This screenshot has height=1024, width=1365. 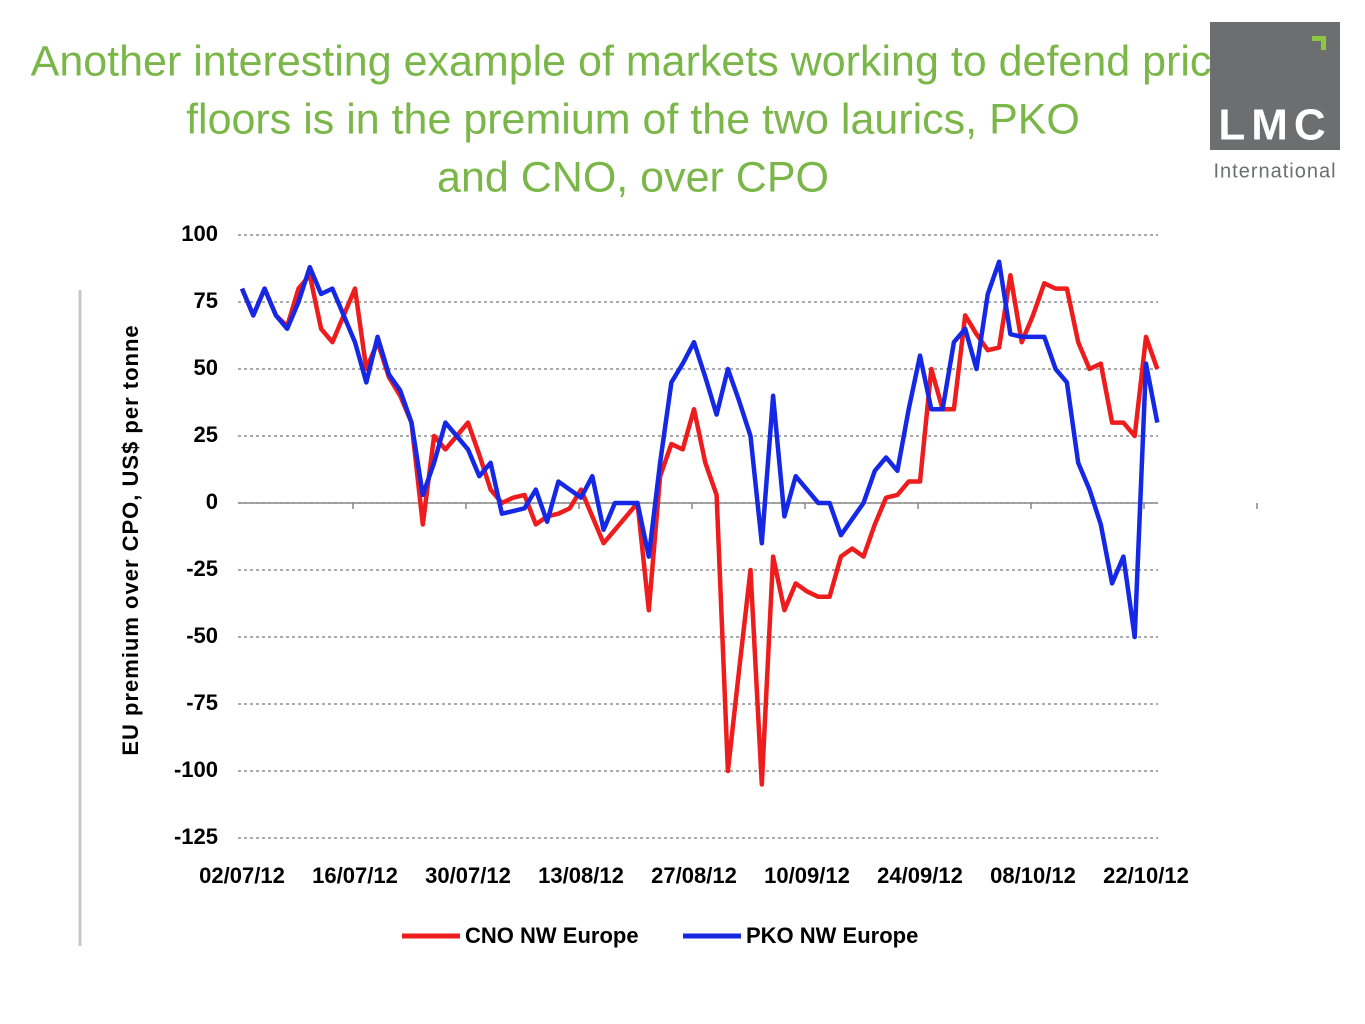 I want to click on y-tick-label: 0, so click(x=212, y=501).